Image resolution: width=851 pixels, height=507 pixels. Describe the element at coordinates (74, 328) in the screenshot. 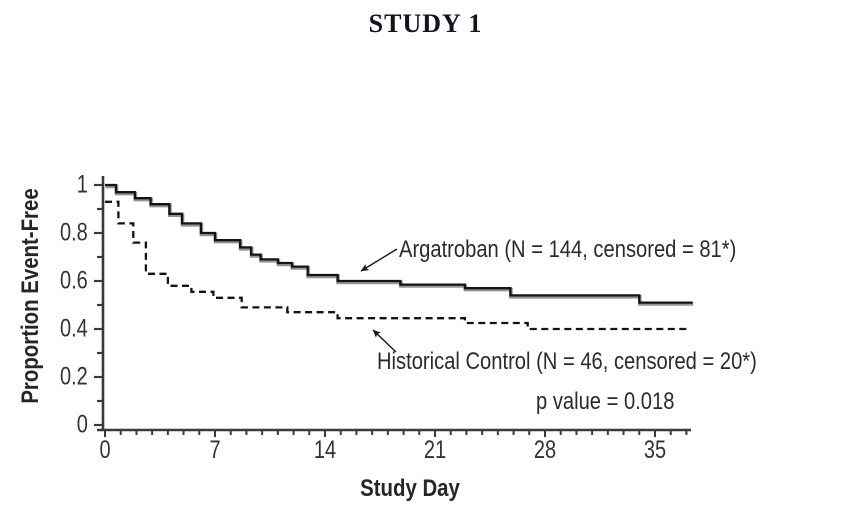

I see `y-tick-label-0_4: 0.4` at that location.